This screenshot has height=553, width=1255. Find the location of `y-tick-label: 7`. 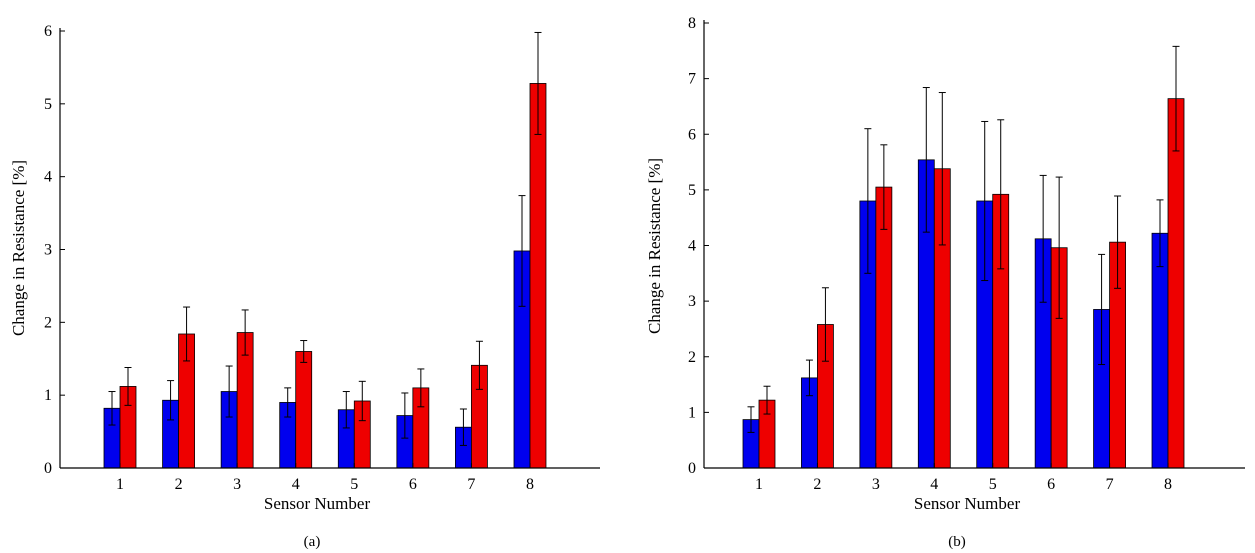

y-tick-label: 7 is located at coordinates (692, 79).